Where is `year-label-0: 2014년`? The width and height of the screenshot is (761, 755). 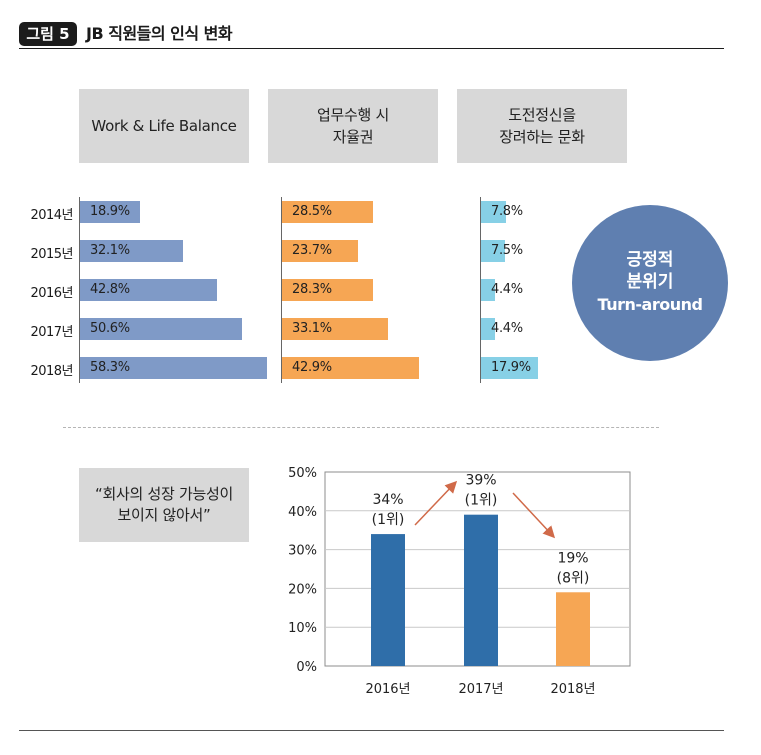 year-label-0: 2014년 is located at coordinates (51, 215).